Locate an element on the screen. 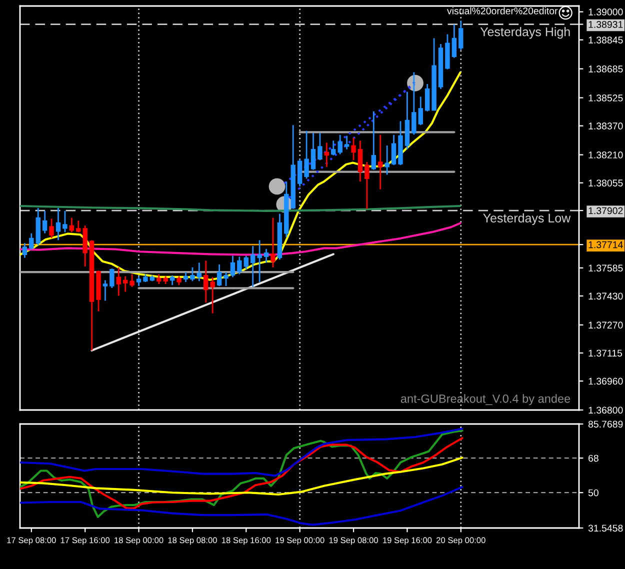 The width and height of the screenshot is (625, 569). x-tick-label: 19 Sep 08:00 is located at coordinates (353, 541).